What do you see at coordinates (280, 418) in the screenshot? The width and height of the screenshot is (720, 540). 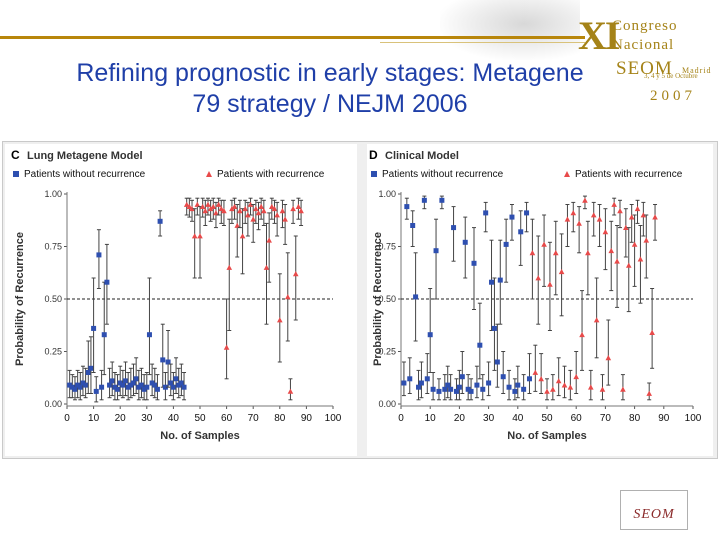 I see `panel-c-xtick-label: 80` at bounding box center [280, 418].